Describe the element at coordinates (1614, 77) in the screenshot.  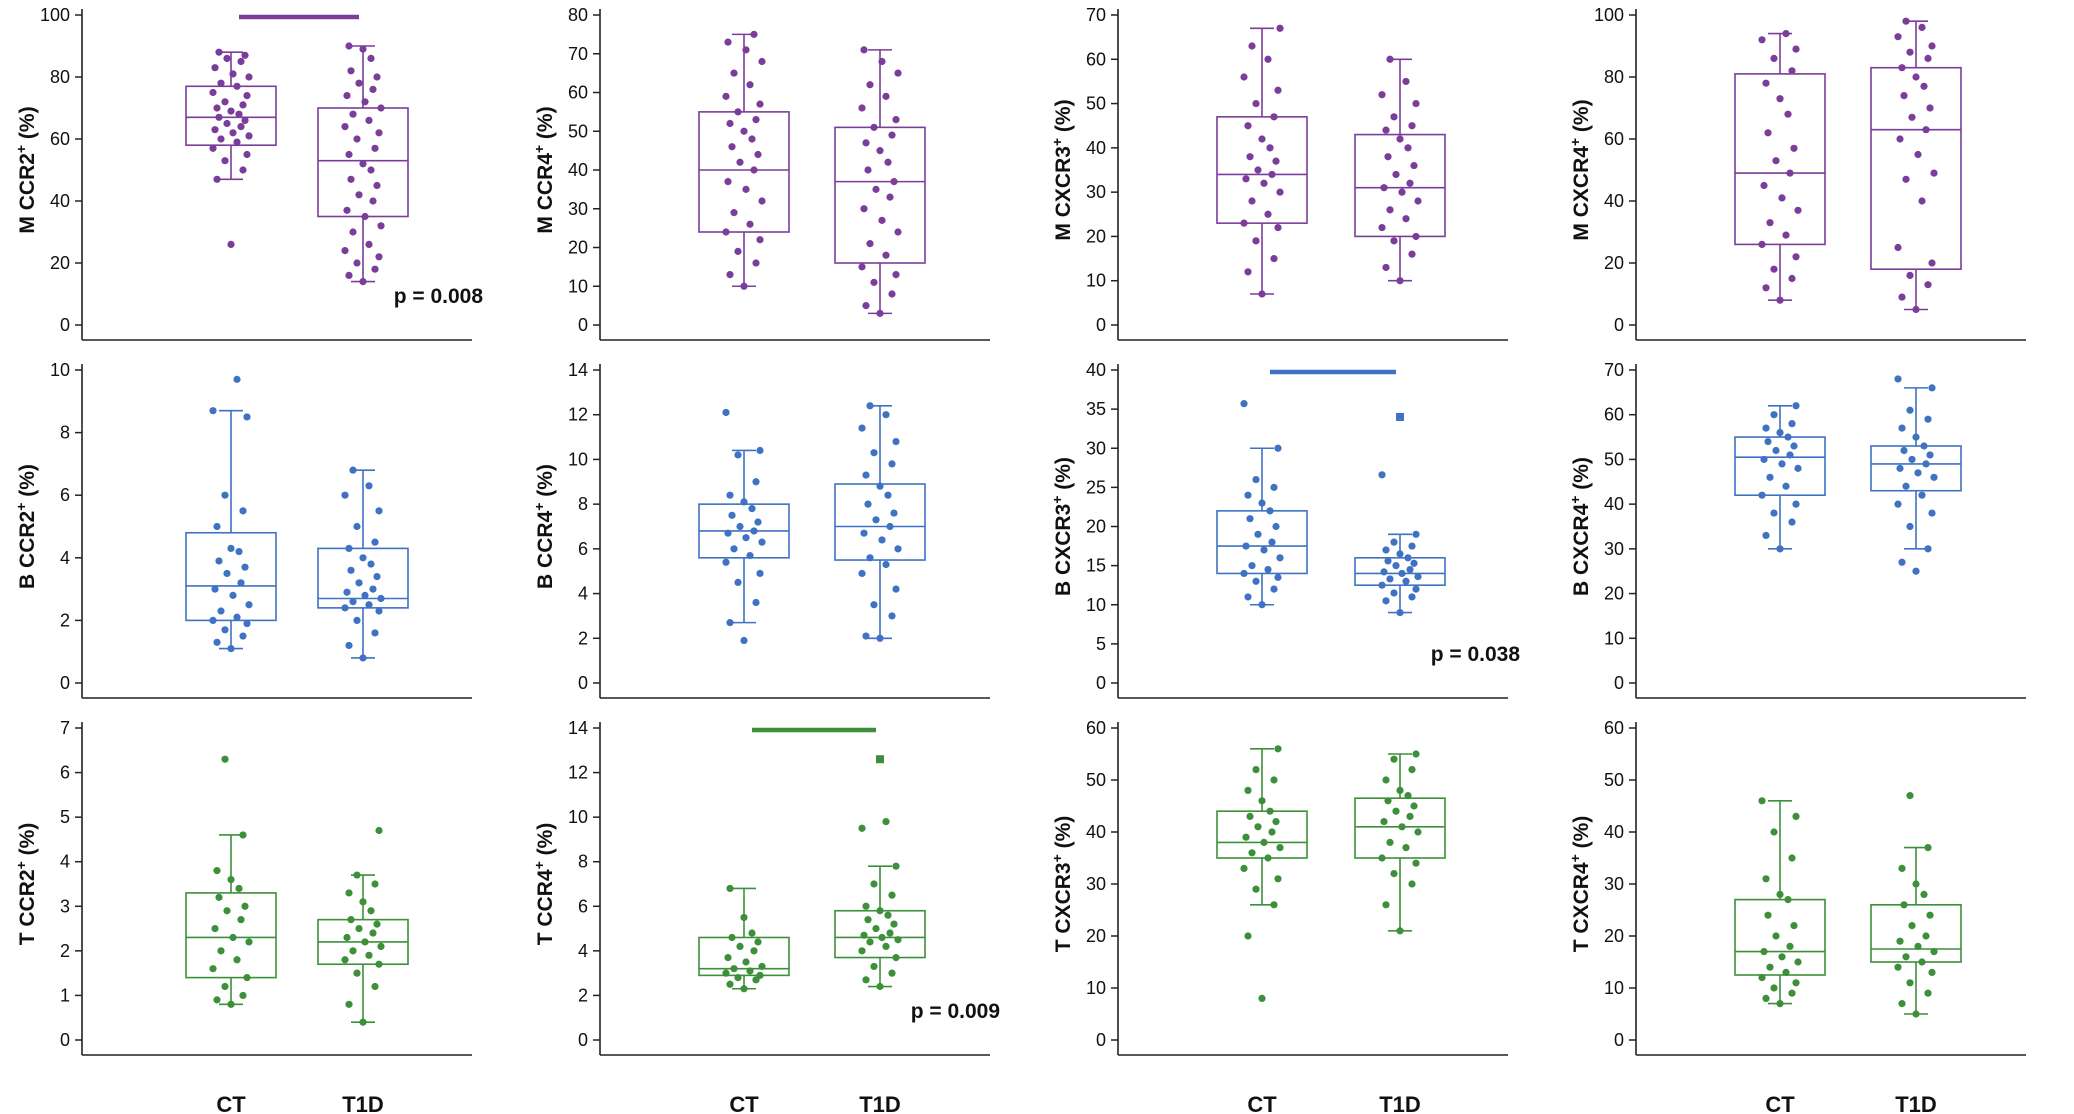
I see `y-tick-label: 80` at that location.